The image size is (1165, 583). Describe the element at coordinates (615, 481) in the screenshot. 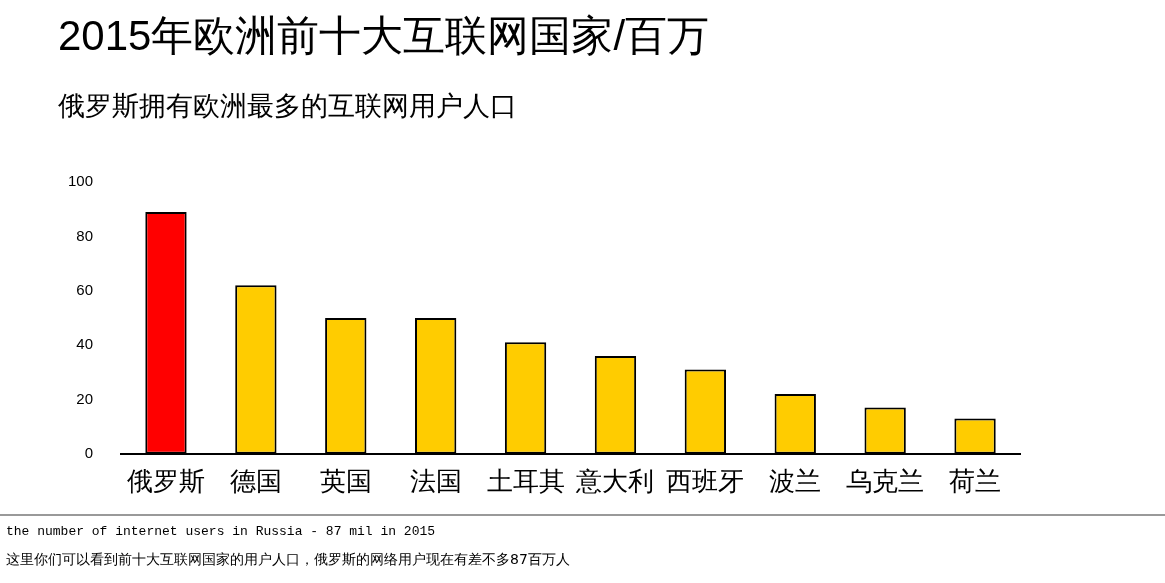

I see `x-tick-label: 意大利` at that location.